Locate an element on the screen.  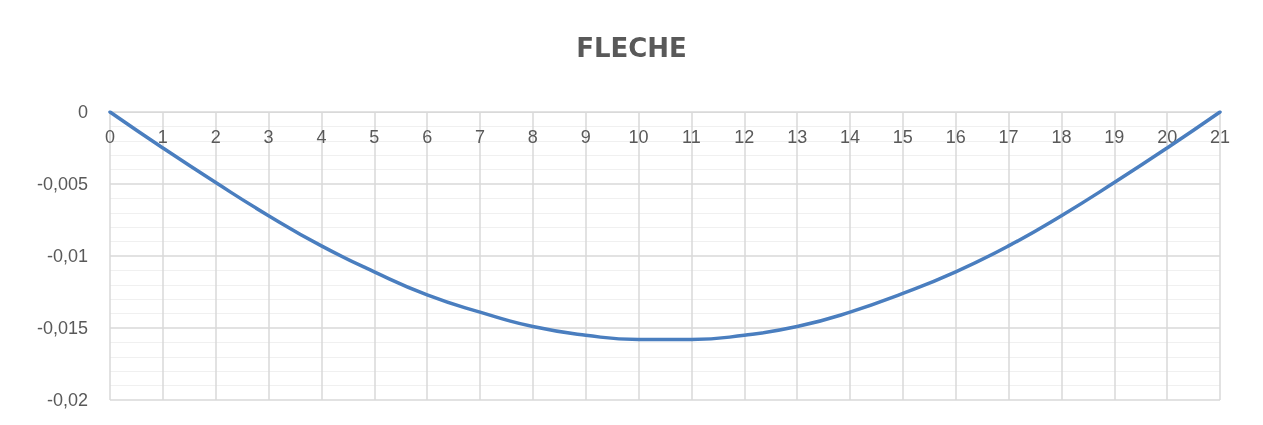
x-tick-label: 11 is located at coordinates (691, 137).